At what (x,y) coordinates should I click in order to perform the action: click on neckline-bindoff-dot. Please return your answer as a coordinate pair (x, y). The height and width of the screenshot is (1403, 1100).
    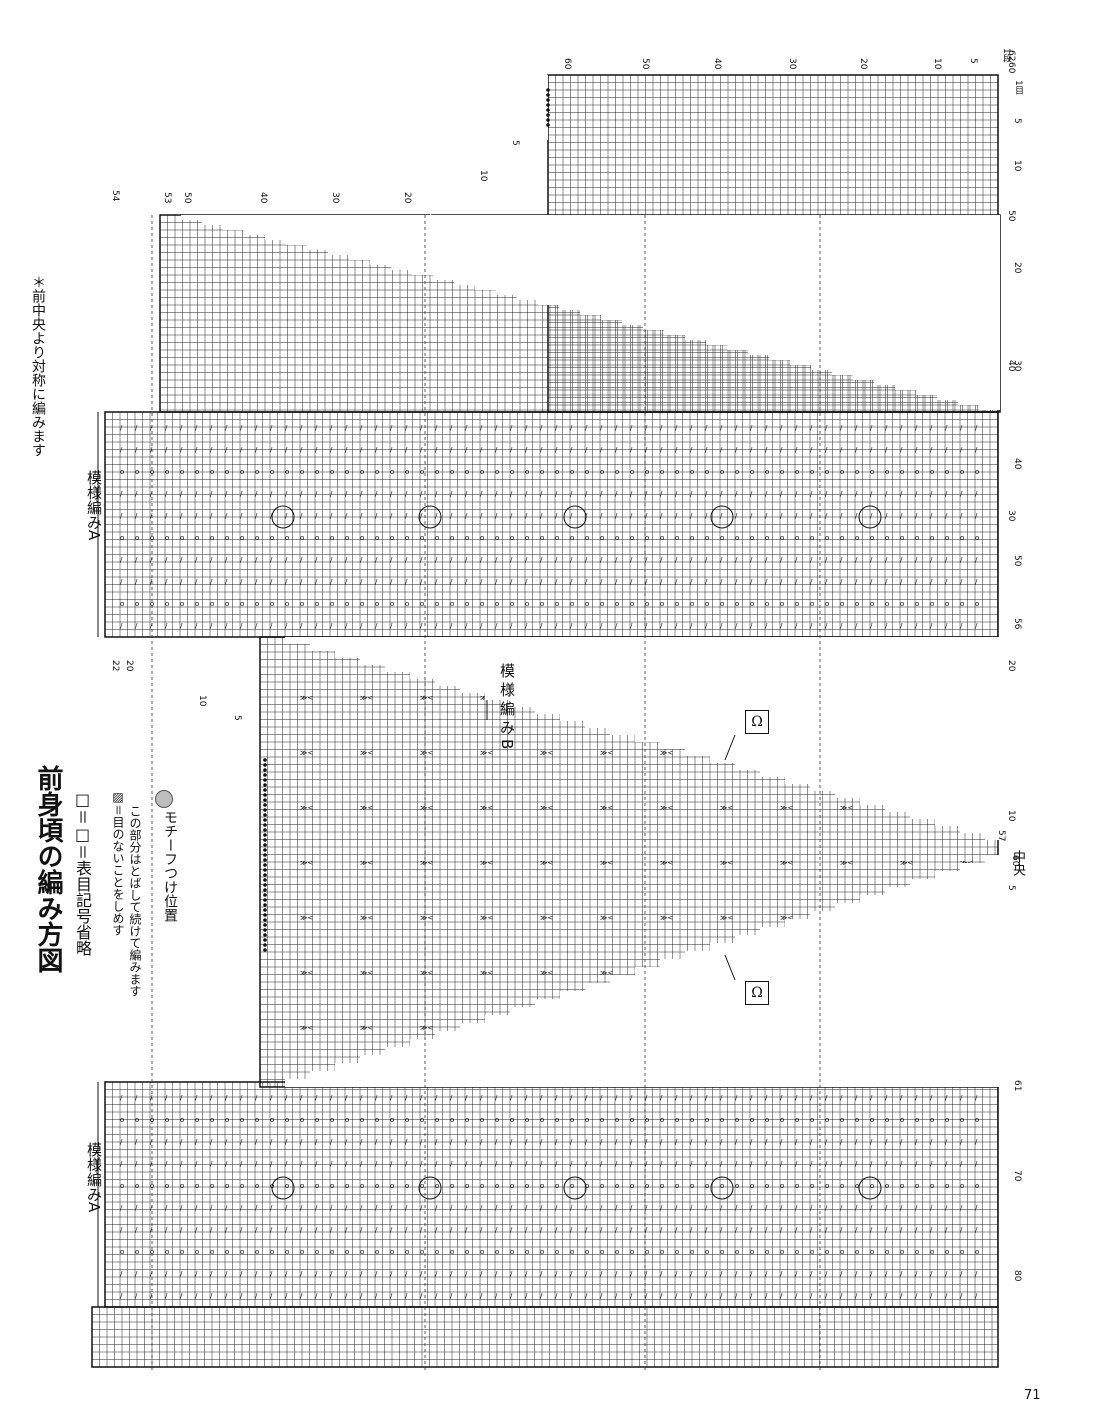
    Looking at the image, I should click on (265, 865).